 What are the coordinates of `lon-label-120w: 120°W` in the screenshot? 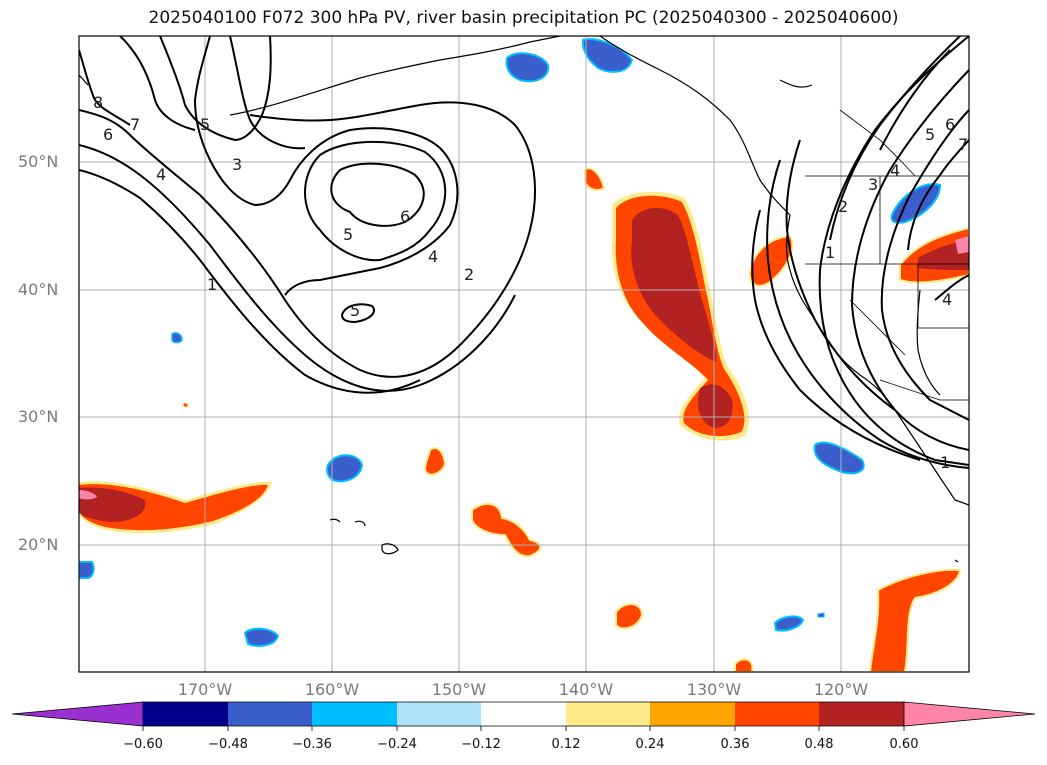 It's located at (841, 689).